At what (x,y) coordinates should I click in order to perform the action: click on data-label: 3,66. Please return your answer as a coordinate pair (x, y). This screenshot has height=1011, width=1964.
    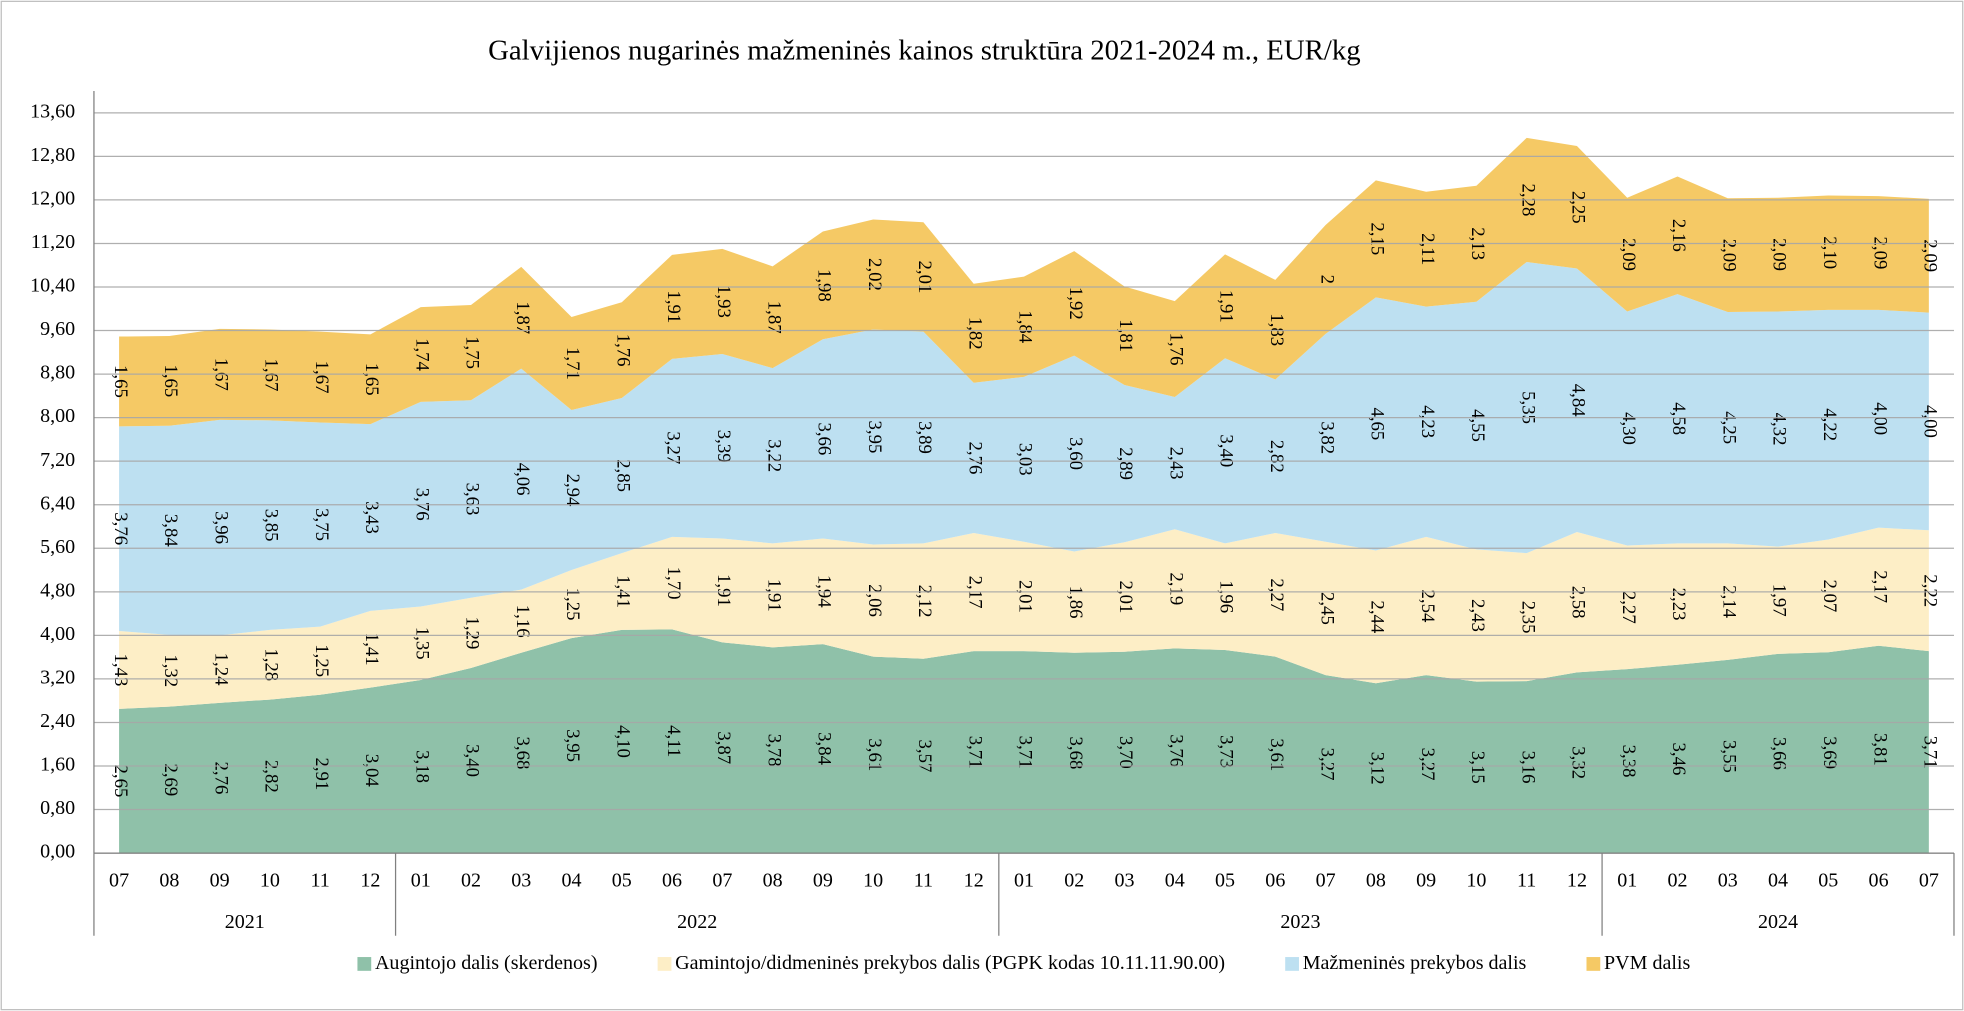
    Looking at the image, I should click on (1779, 753).